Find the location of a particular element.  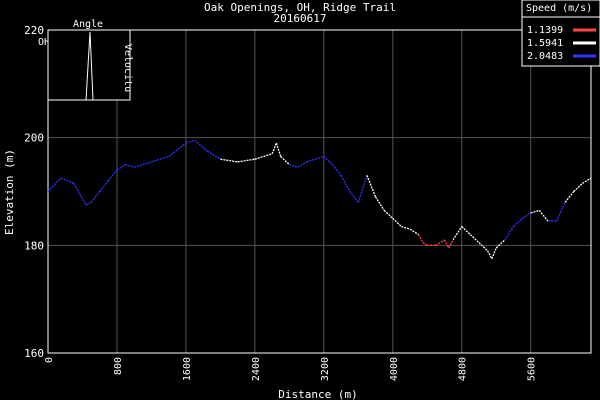

chart-title: Oak Openings, OH, Ridge Trail is located at coordinates (300, 7).